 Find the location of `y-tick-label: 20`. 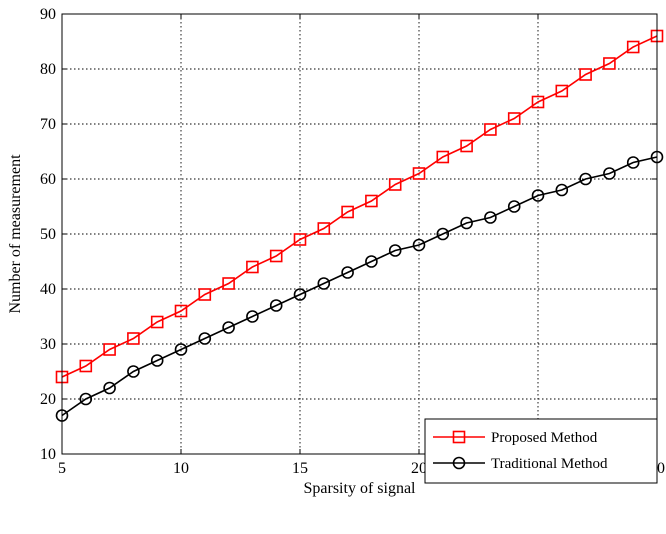

y-tick-label: 20 is located at coordinates (48, 399).